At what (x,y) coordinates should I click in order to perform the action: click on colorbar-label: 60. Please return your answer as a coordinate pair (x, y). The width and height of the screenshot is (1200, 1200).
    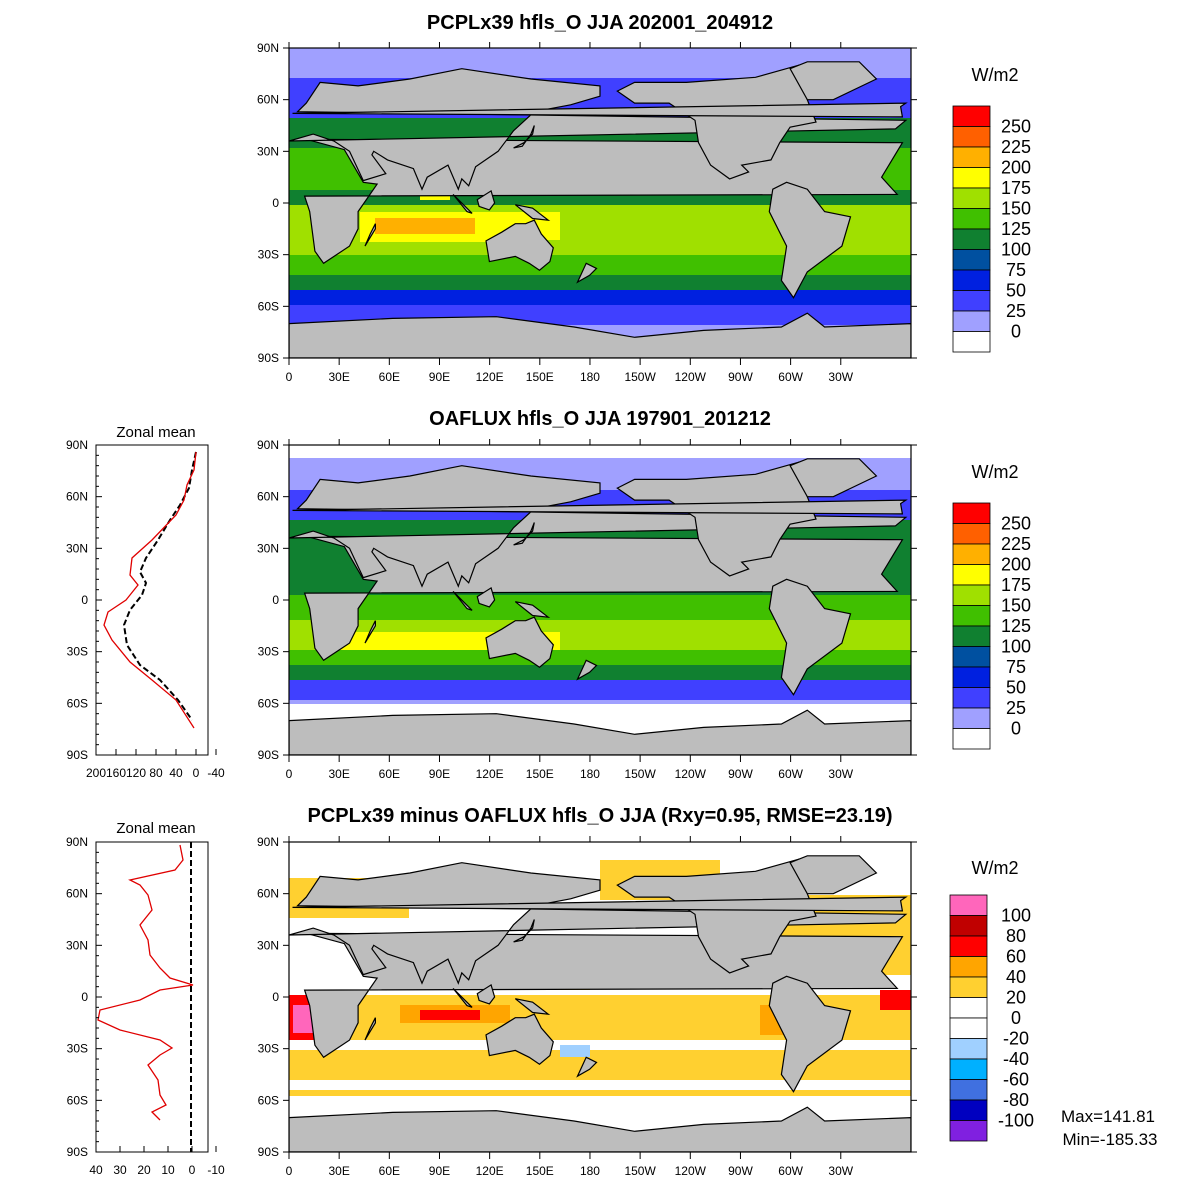
    Looking at the image, I should click on (1016, 957).